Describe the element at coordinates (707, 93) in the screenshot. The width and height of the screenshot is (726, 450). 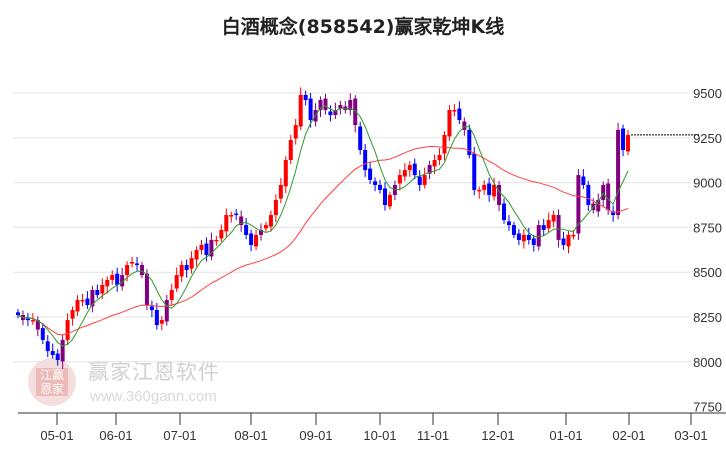
I see `y-tick-label: 9500` at that location.